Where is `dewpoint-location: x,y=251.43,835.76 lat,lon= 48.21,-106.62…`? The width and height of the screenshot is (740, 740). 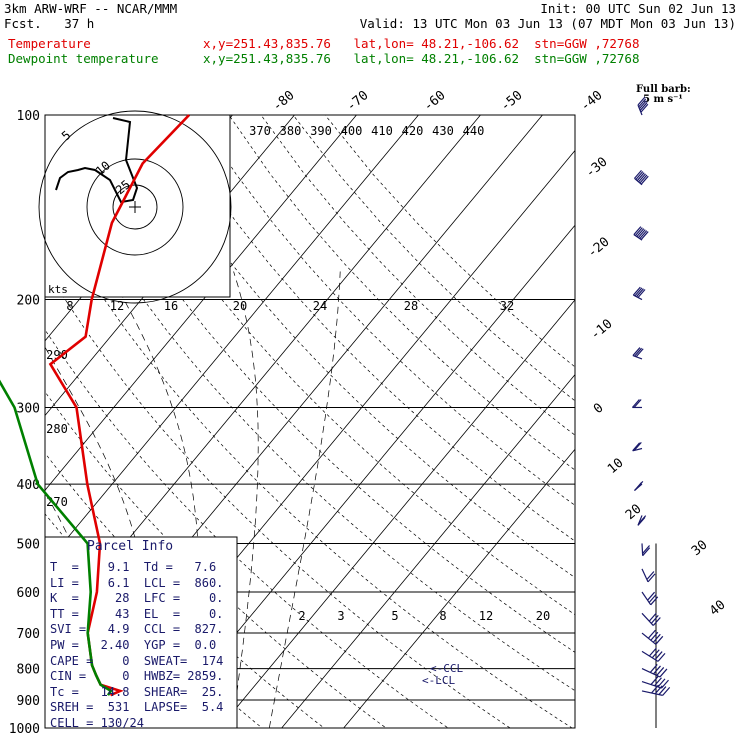 dewpoint-location: x,y=251.43,835.76 lat,lon= 48.21,-106.62… is located at coordinates (421, 58).